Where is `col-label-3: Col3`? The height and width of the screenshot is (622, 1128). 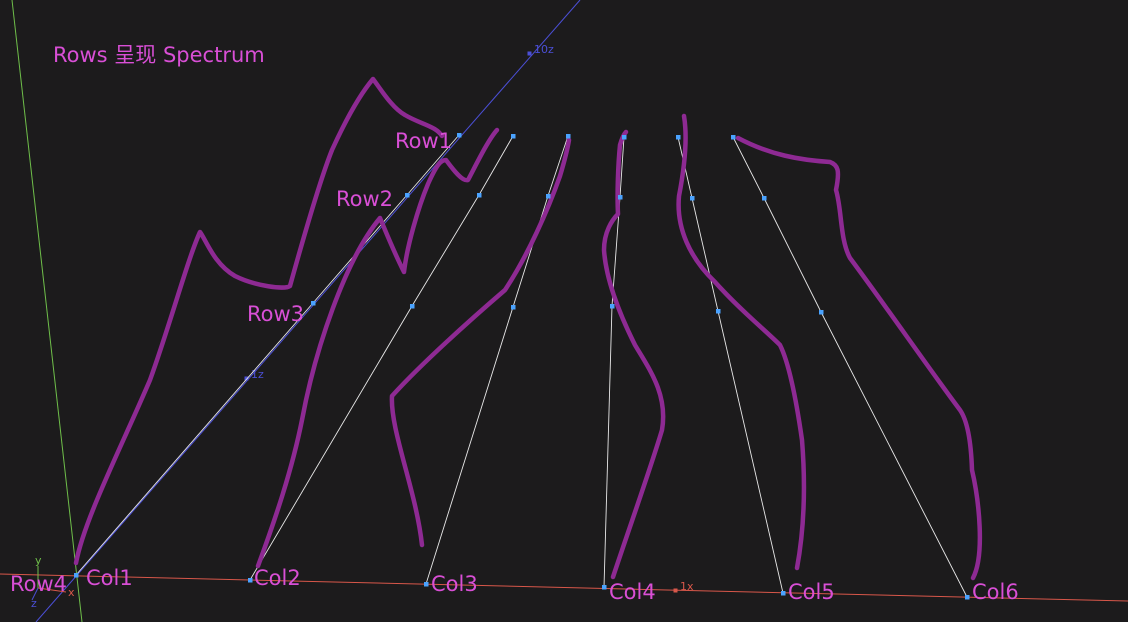 col-label-3: Col3 is located at coordinates (454, 584).